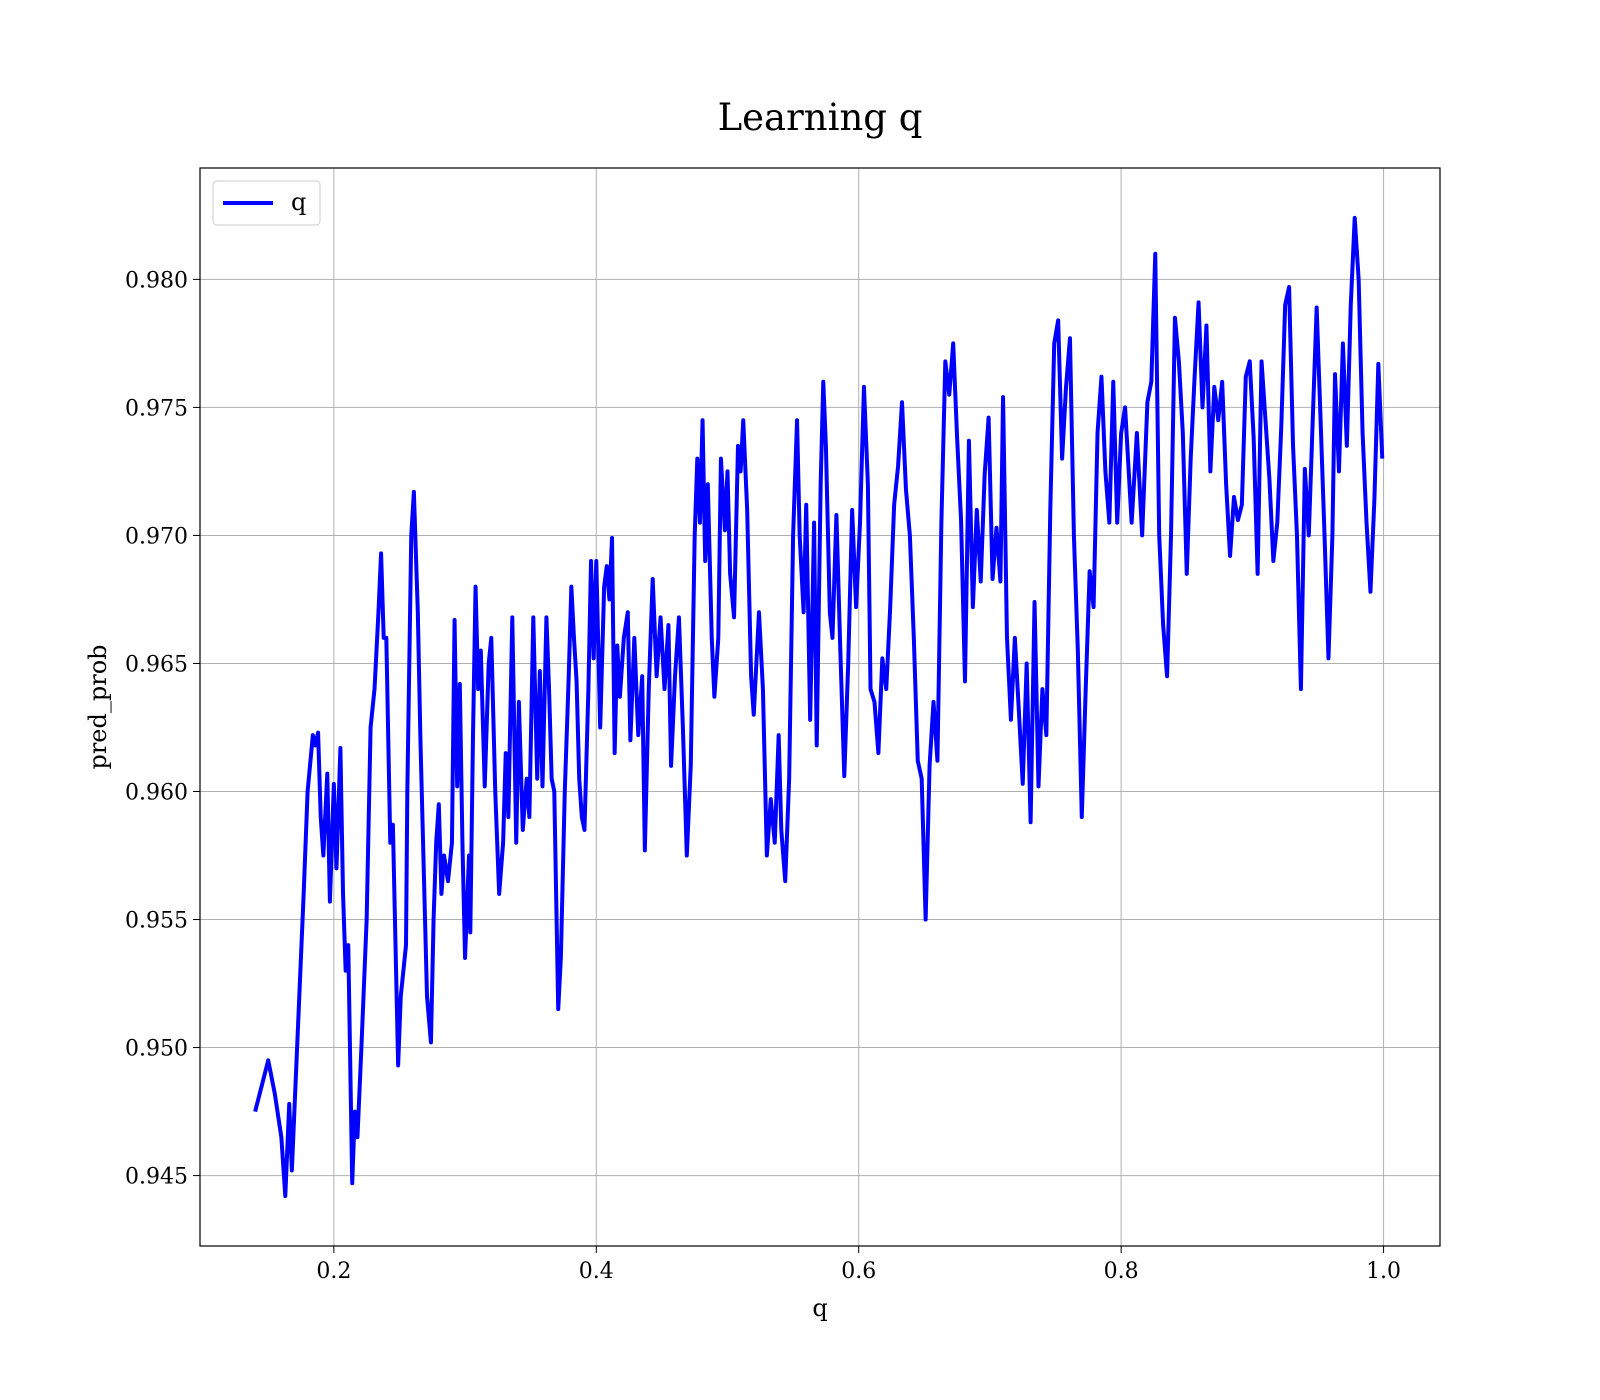 This screenshot has width=1600, height=1400. Describe the element at coordinates (266, 203) in the screenshot. I see `legend: q` at that location.